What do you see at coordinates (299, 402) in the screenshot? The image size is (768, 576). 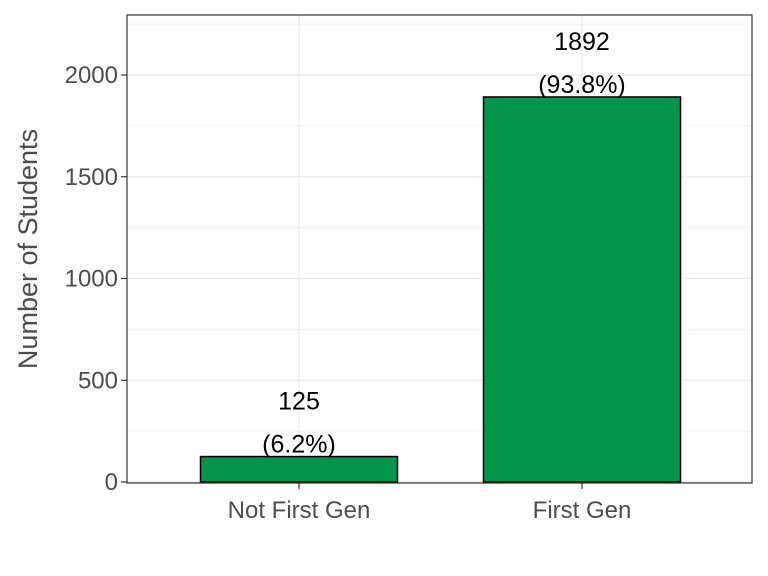 I see `count-label: 125` at bounding box center [299, 402].